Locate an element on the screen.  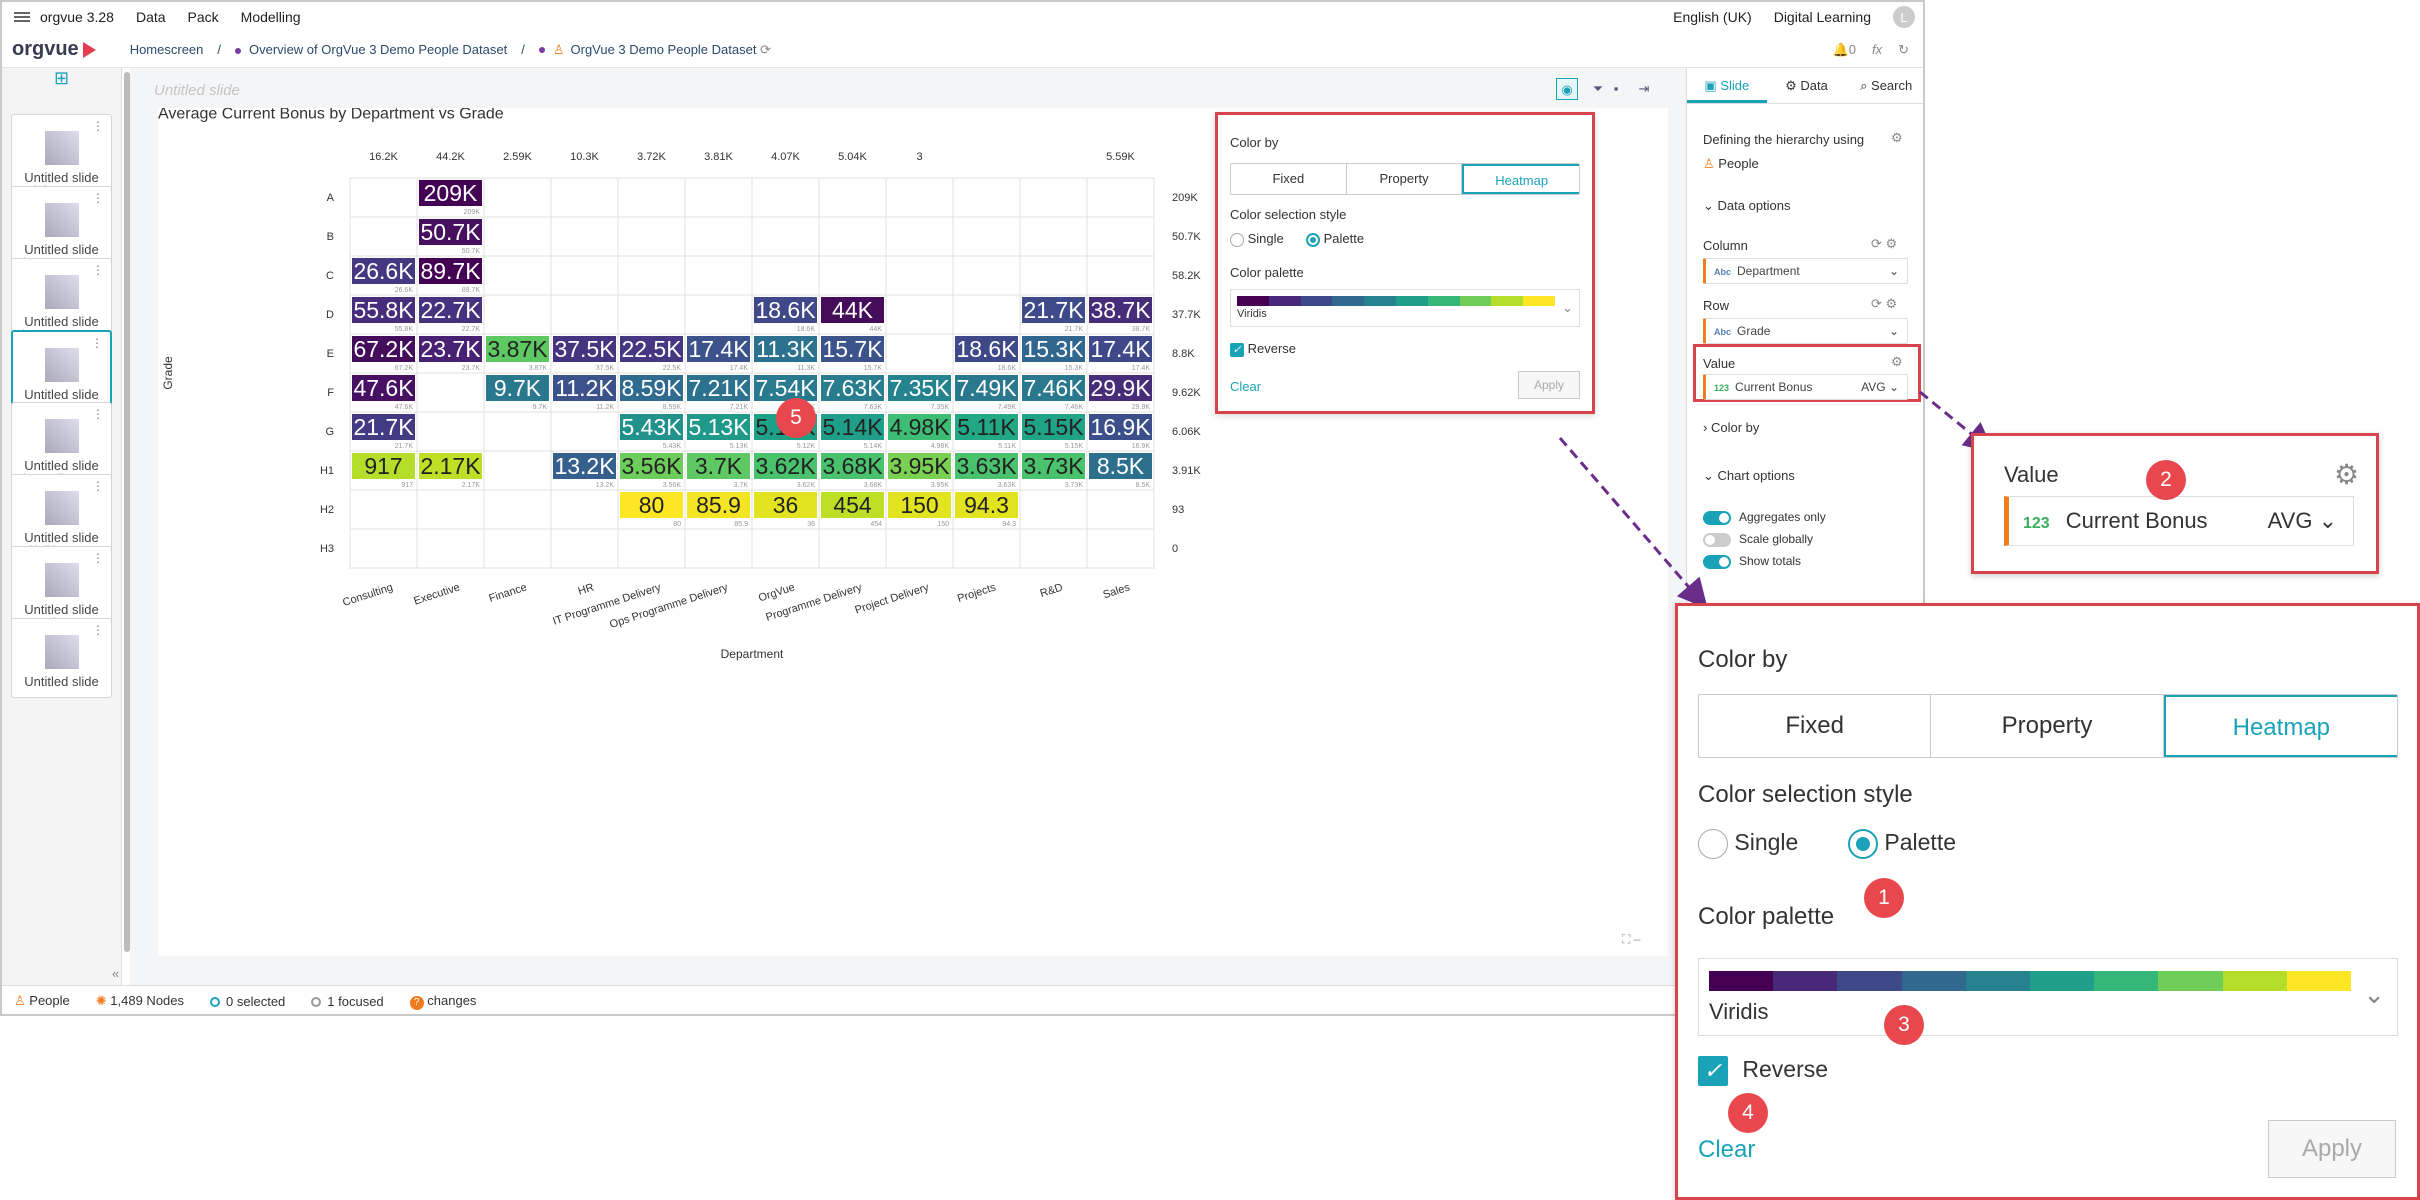
status-focused: 1 focused is located at coordinates (347, 1001).